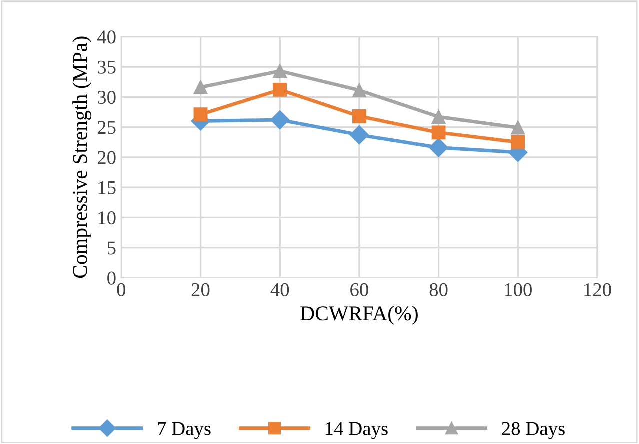 The image size is (639, 444). Describe the element at coordinates (359, 315) in the screenshot. I see `x-axis-title: DCWRFA(%)` at that location.